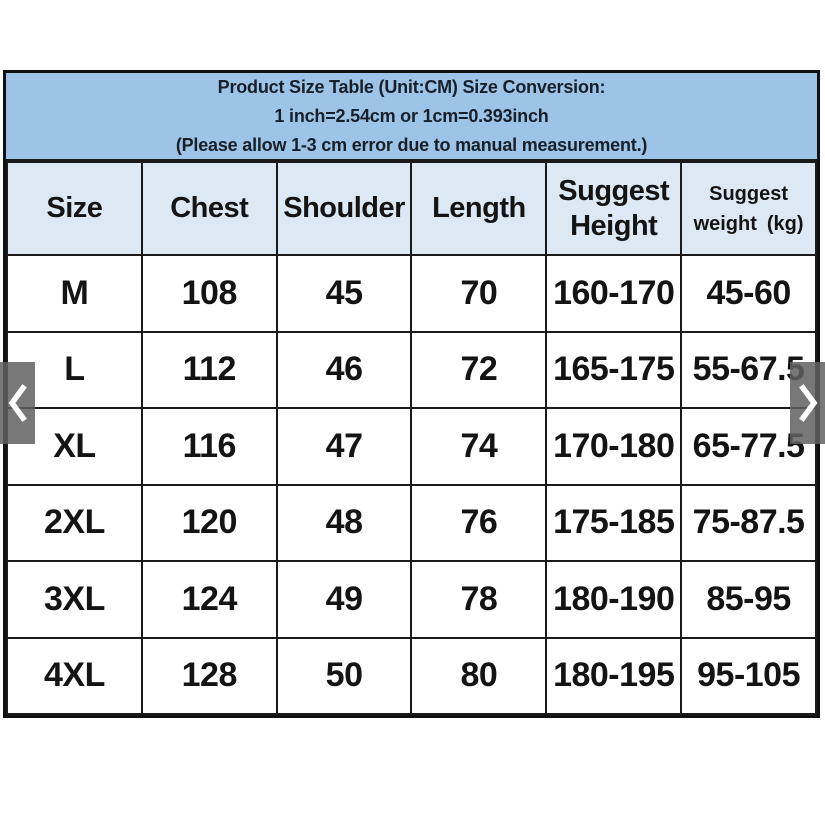 This screenshot has width=825, height=825. I want to click on table-row: M 108 45 70 160-170 45-60, so click(411, 293).